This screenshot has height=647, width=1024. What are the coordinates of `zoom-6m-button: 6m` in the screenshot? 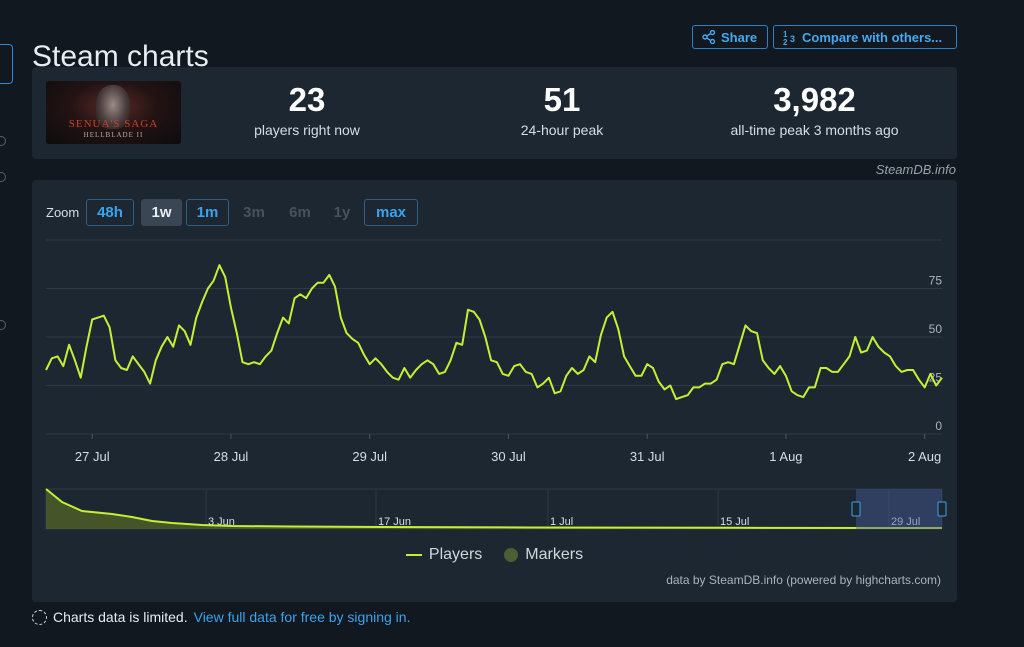 It's located at (300, 212).